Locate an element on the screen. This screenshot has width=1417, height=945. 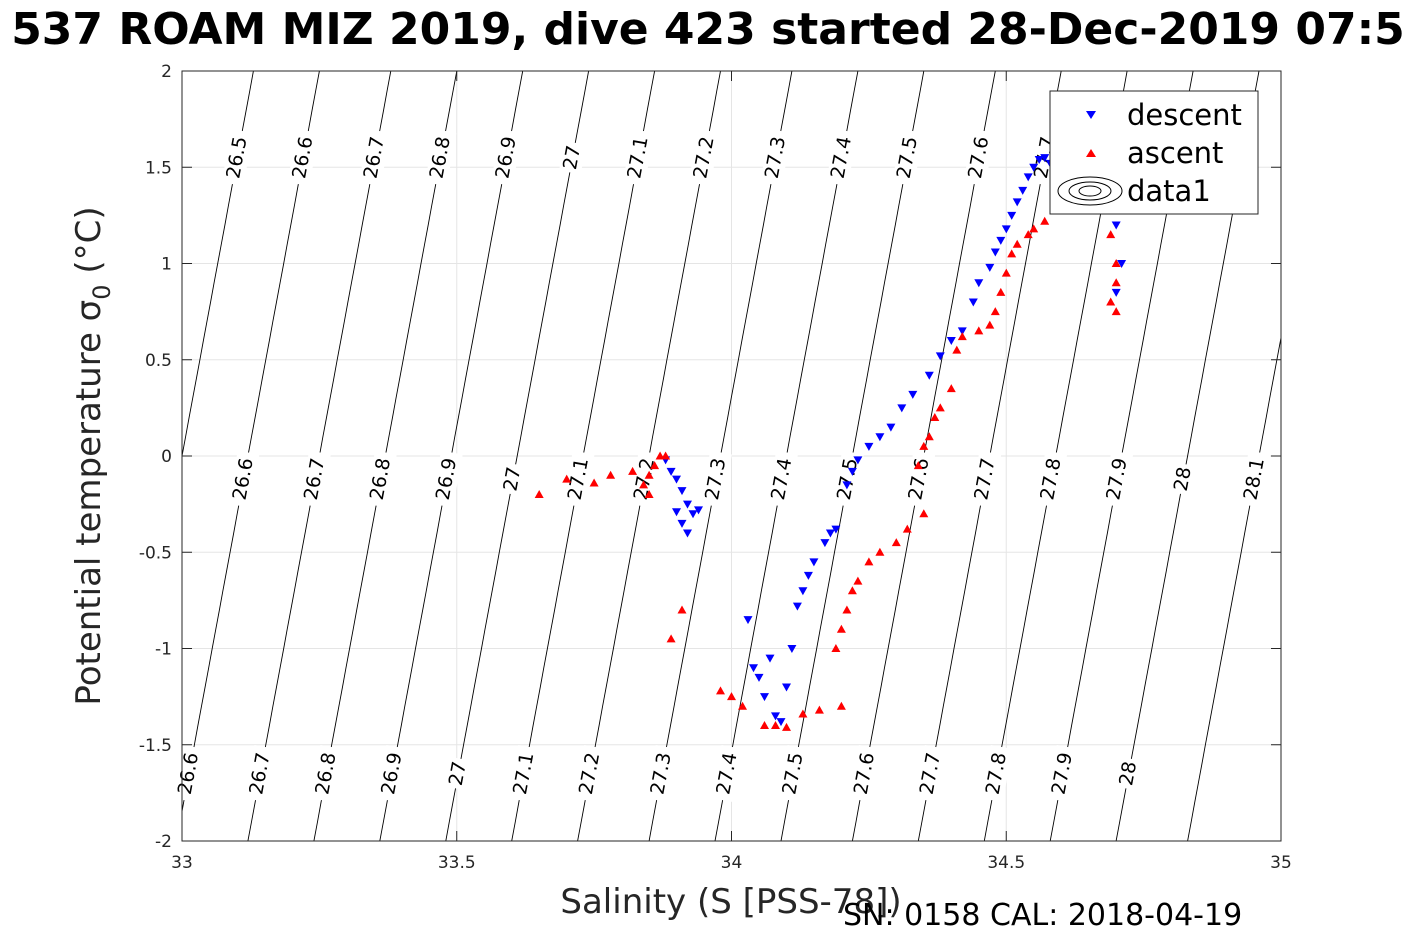
contour-label-top-5: 27 is located at coordinates (572, 158).